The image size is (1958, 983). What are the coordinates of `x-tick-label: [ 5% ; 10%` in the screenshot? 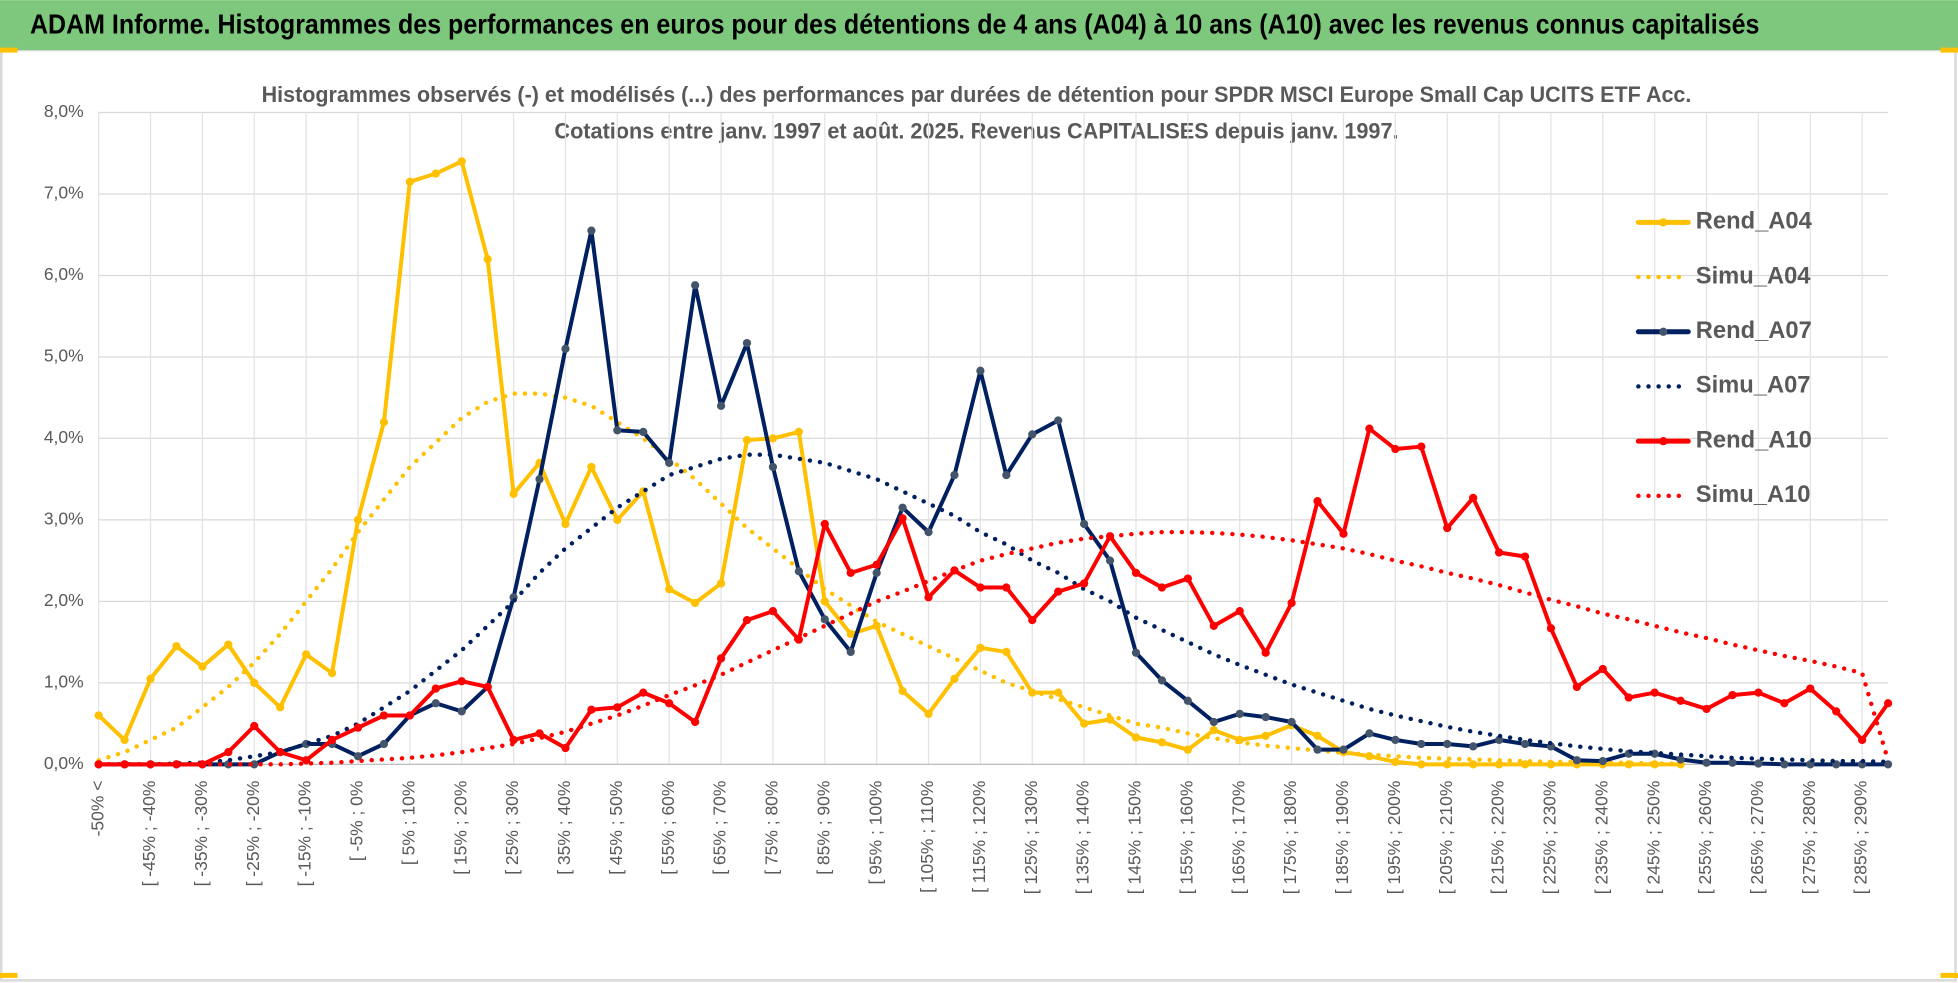 It's located at (408, 823).